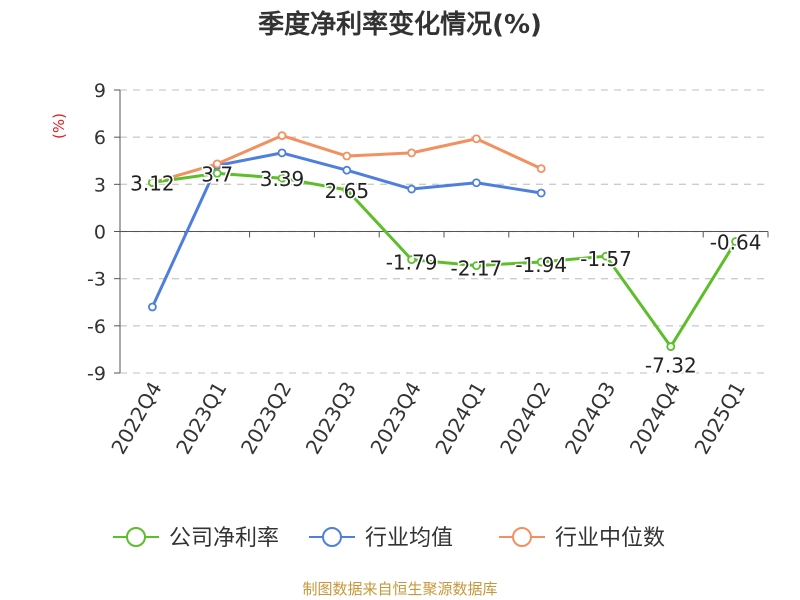  I want to click on data-source-note: 制图数据来自恒生聚源数据库, so click(400, 589).